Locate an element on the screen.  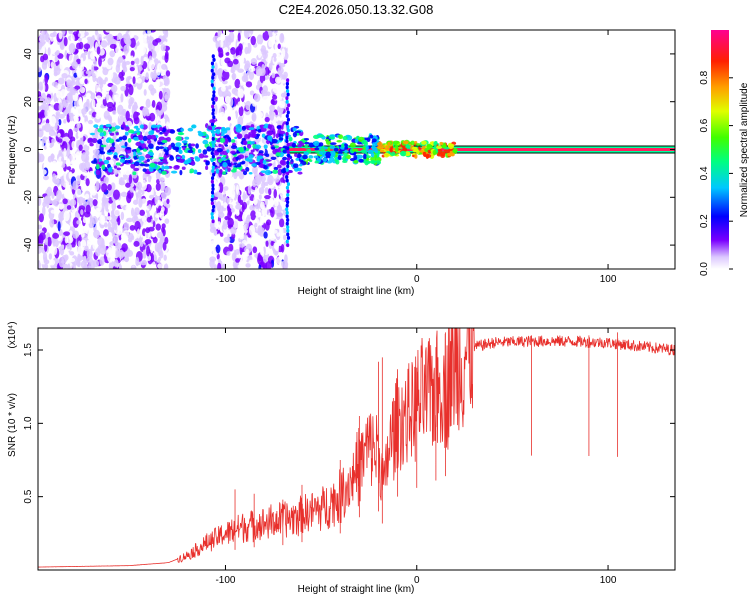
spectrogram-x-axis-label: Height of straight line (km) is located at coordinates (356, 291).